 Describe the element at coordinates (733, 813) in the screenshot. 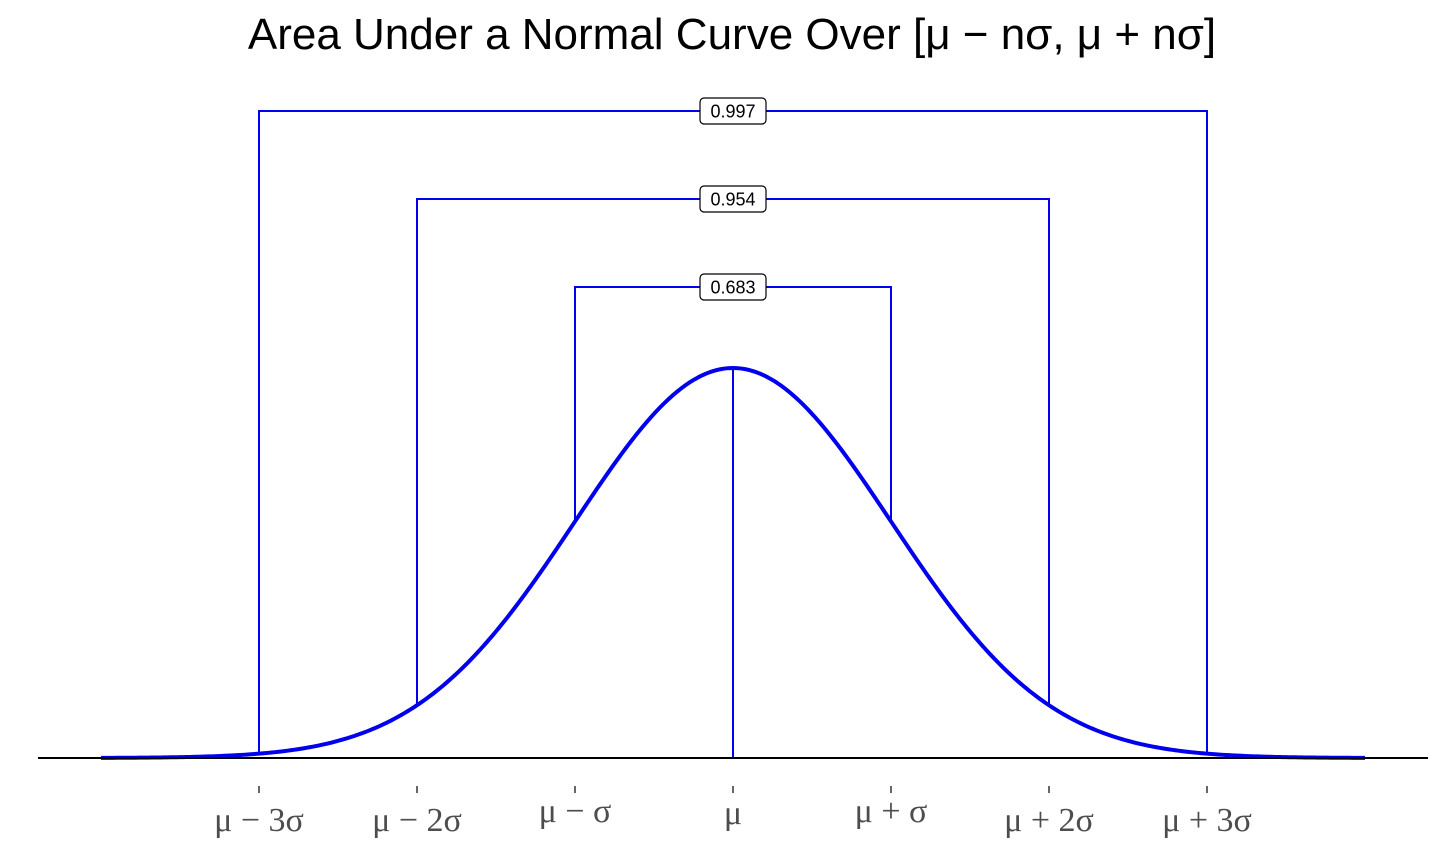

I see `x-tick-label: μ` at that location.